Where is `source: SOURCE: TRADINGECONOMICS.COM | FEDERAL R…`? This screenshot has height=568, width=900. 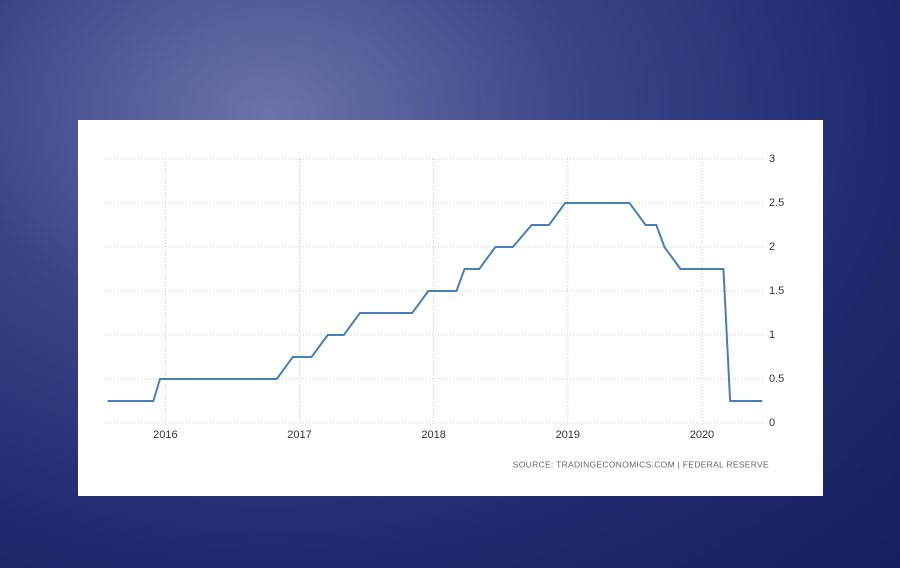
source: SOURCE: TRADINGECONOMICS.COM | FEDERAL R… is located at coordinates (641, 464).